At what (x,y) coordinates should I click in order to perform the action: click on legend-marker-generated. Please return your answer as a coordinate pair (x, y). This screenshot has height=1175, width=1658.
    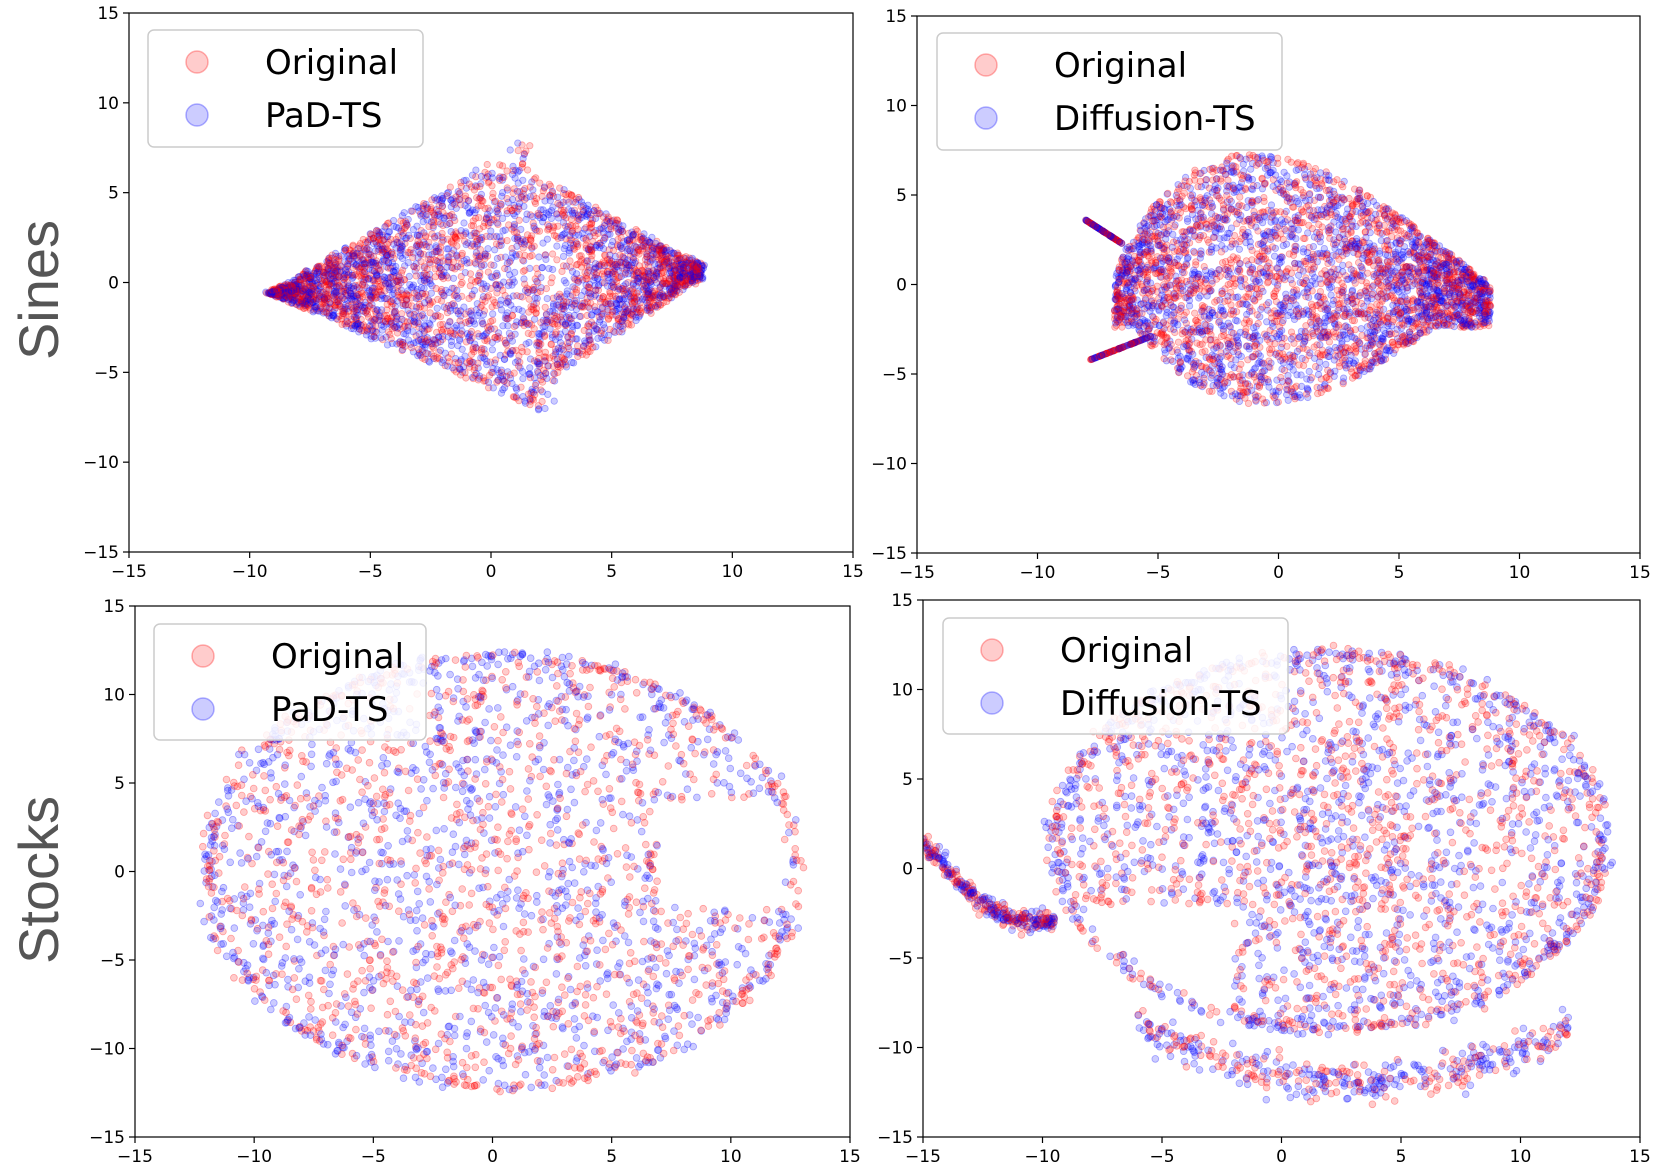
    Looking at the image, I should click on (197, 115).